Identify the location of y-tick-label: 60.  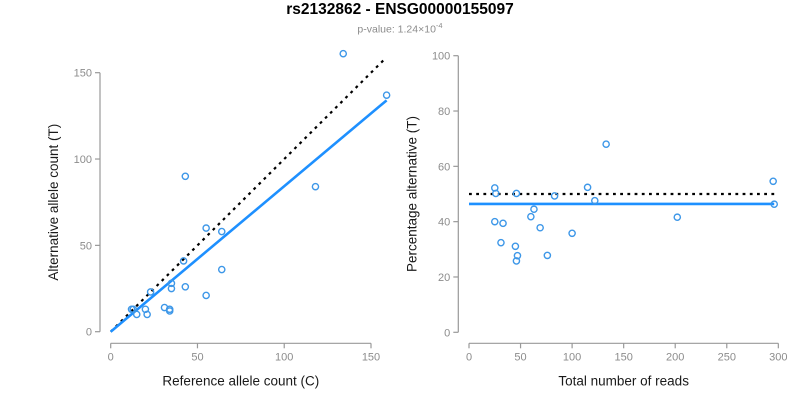
(444, 167).